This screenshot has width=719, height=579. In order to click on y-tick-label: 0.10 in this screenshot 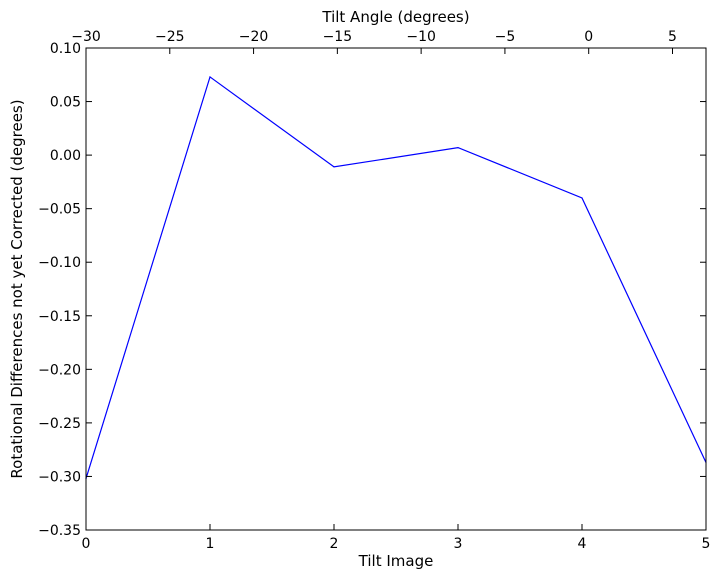, I will do `click(65, 49)`.